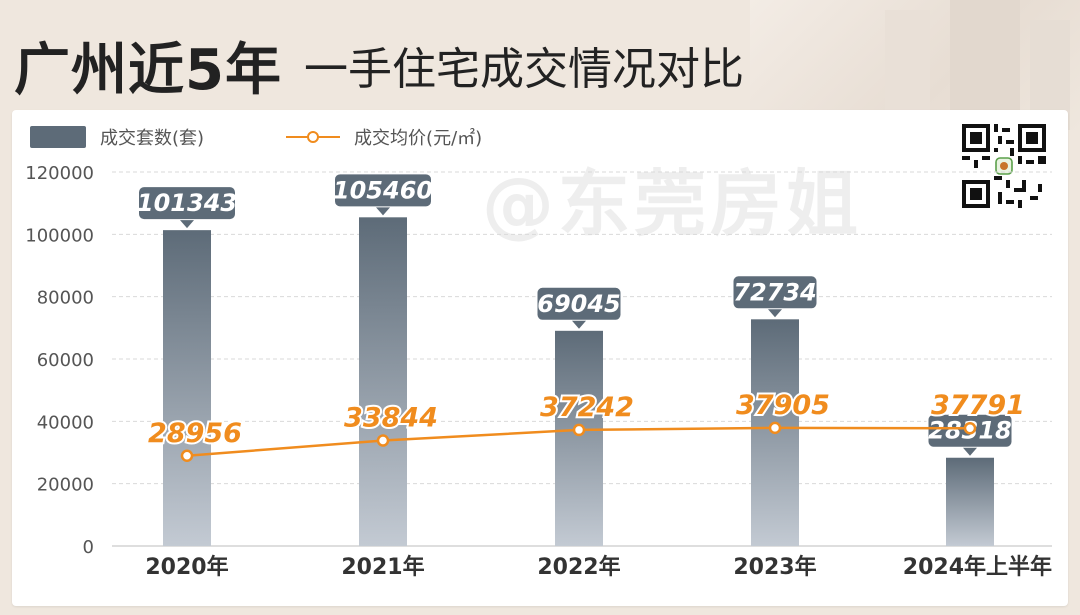 The width and height of the screenshot is (1080, 615). Describe the element at coordinates (1004, 166) in the screenshot. I see `qr-code-icon` at that location.